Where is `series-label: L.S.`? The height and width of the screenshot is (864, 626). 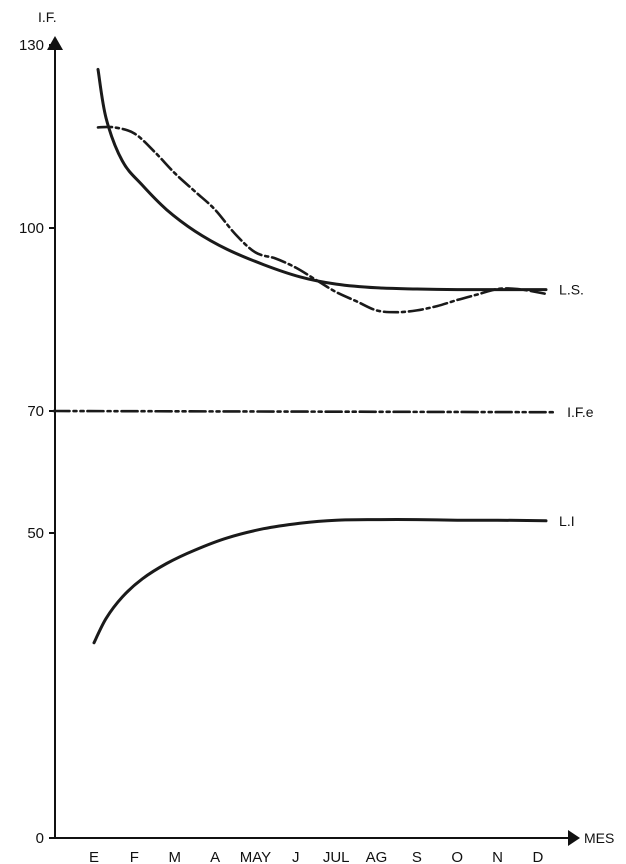 series-label: L.S. is located at coordinates (571, 290).